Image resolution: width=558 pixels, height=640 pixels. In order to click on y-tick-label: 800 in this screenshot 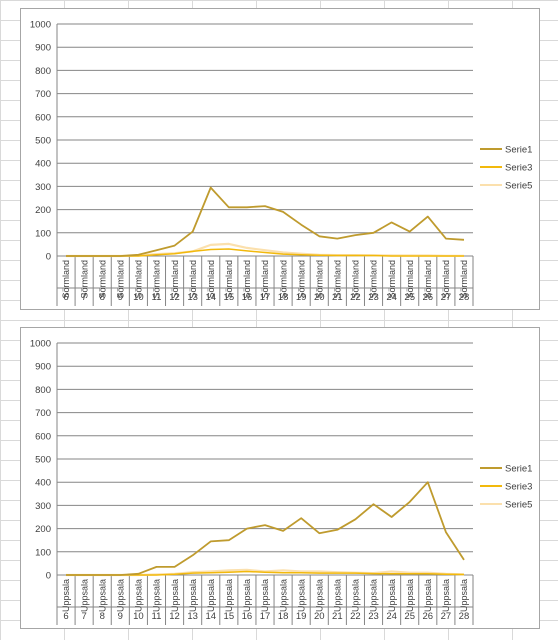, I will do `click(43, 71)`.